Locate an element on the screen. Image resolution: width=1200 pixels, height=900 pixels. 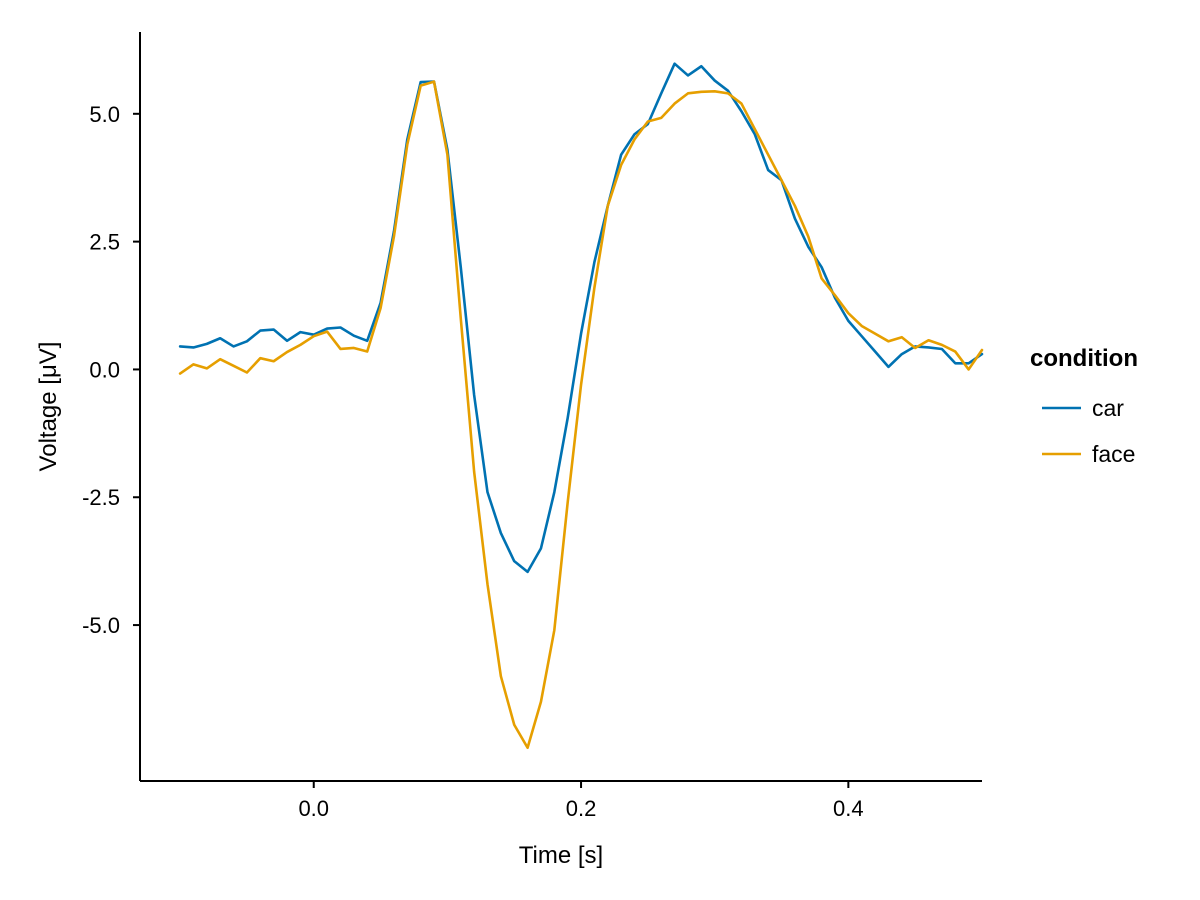
legend: condition car face is located at coordinates (1084, 406).